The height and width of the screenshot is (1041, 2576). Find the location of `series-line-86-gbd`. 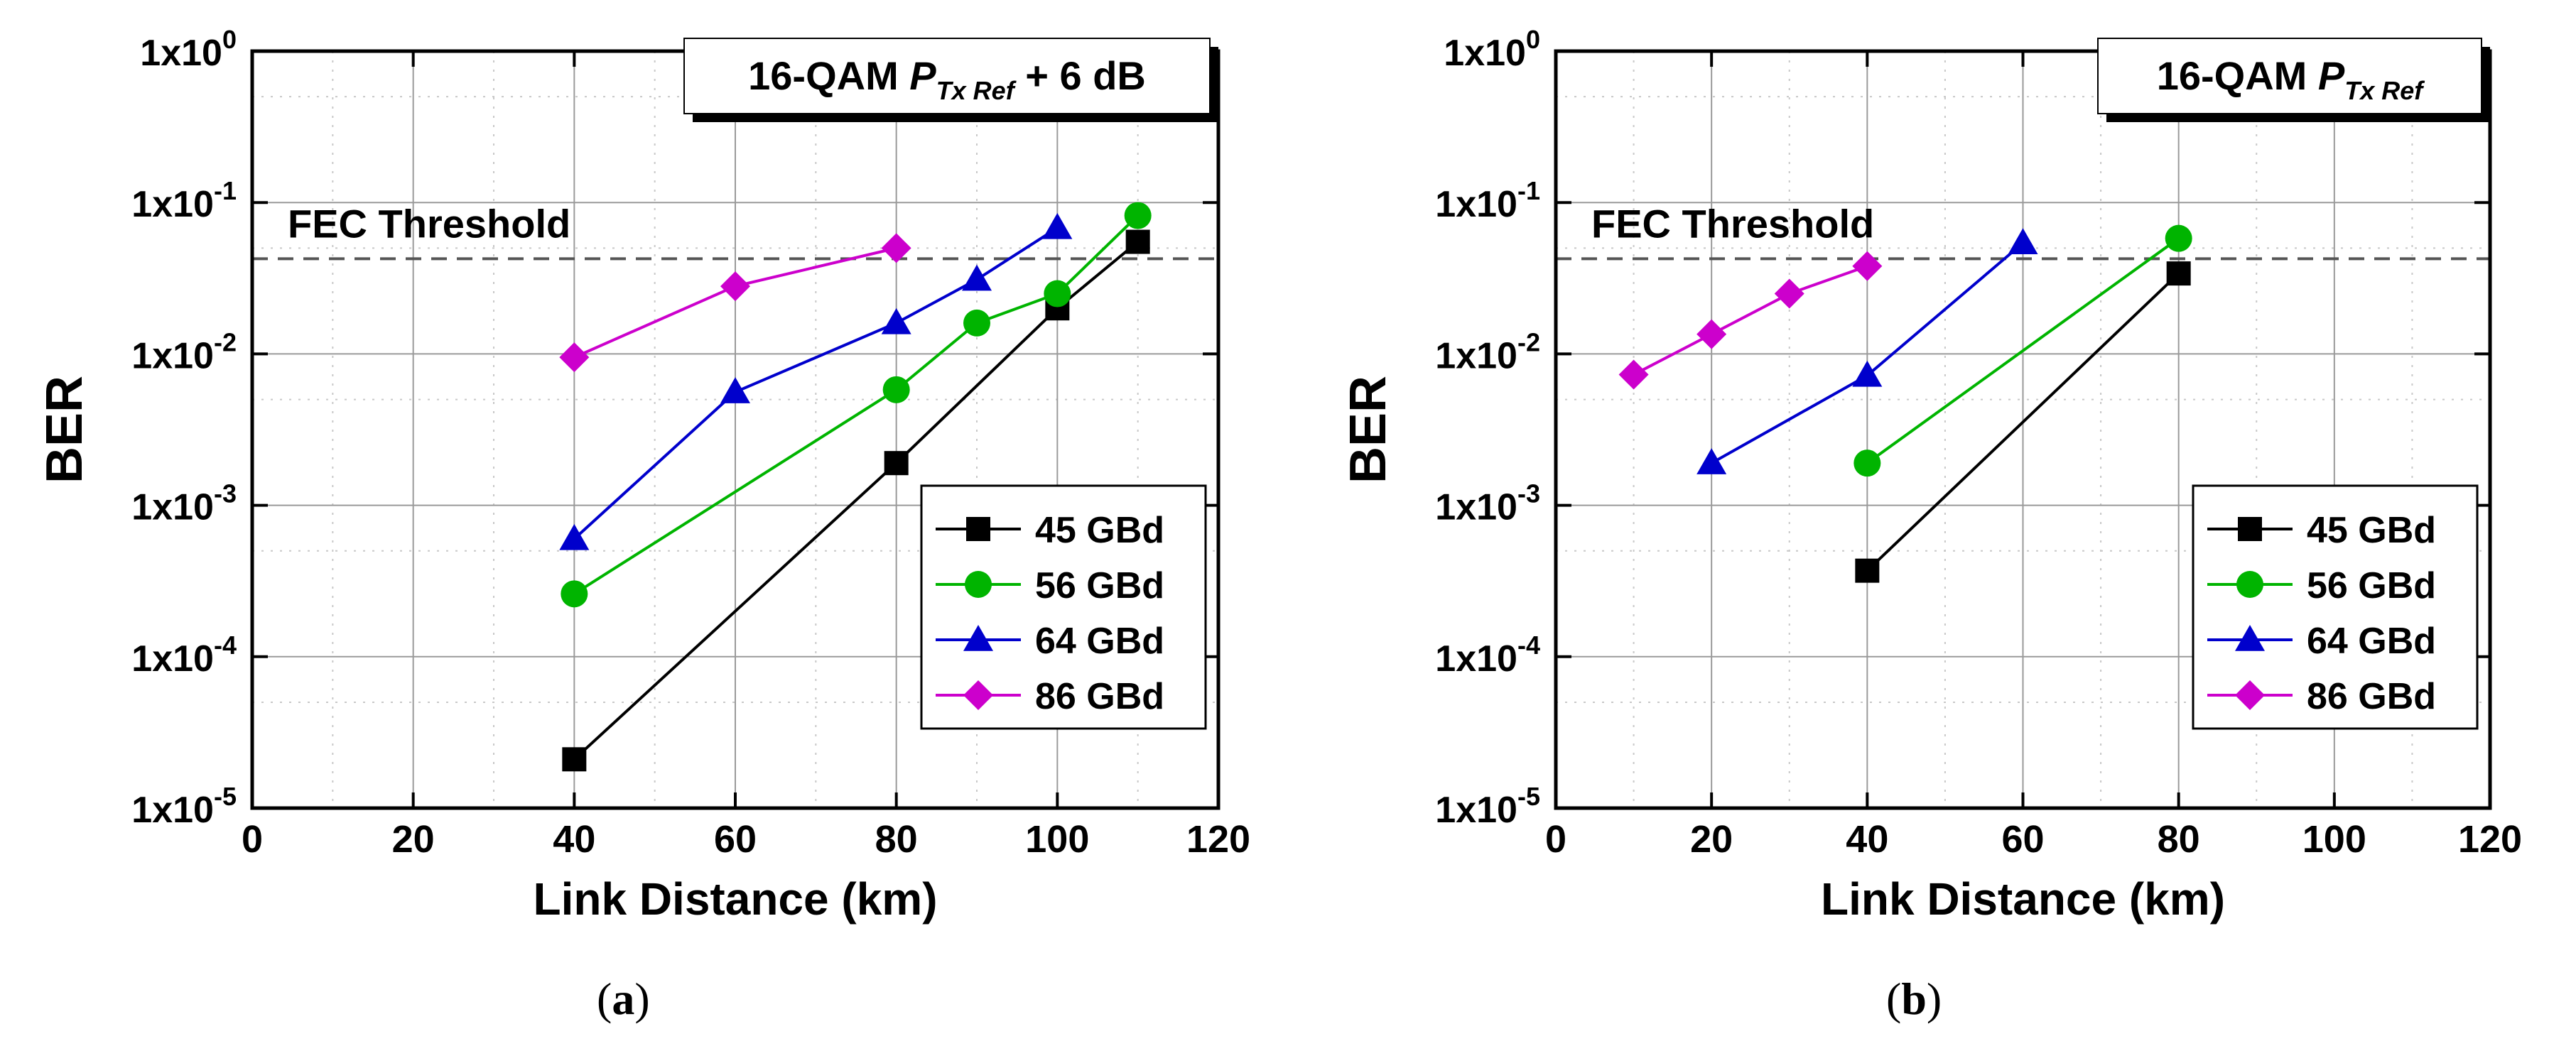

series-line-86-gbd is located at coordinates (1750, 320).